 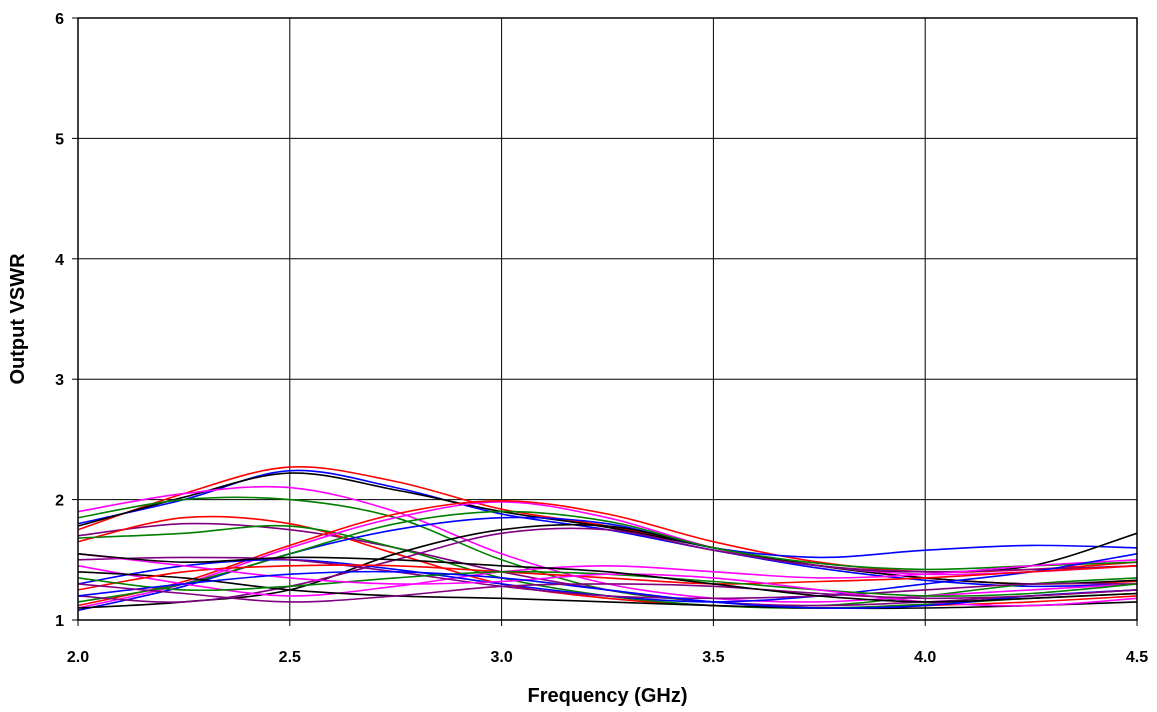 I want to click on x-tick-label: 2.0, so click(x=78, y=657).